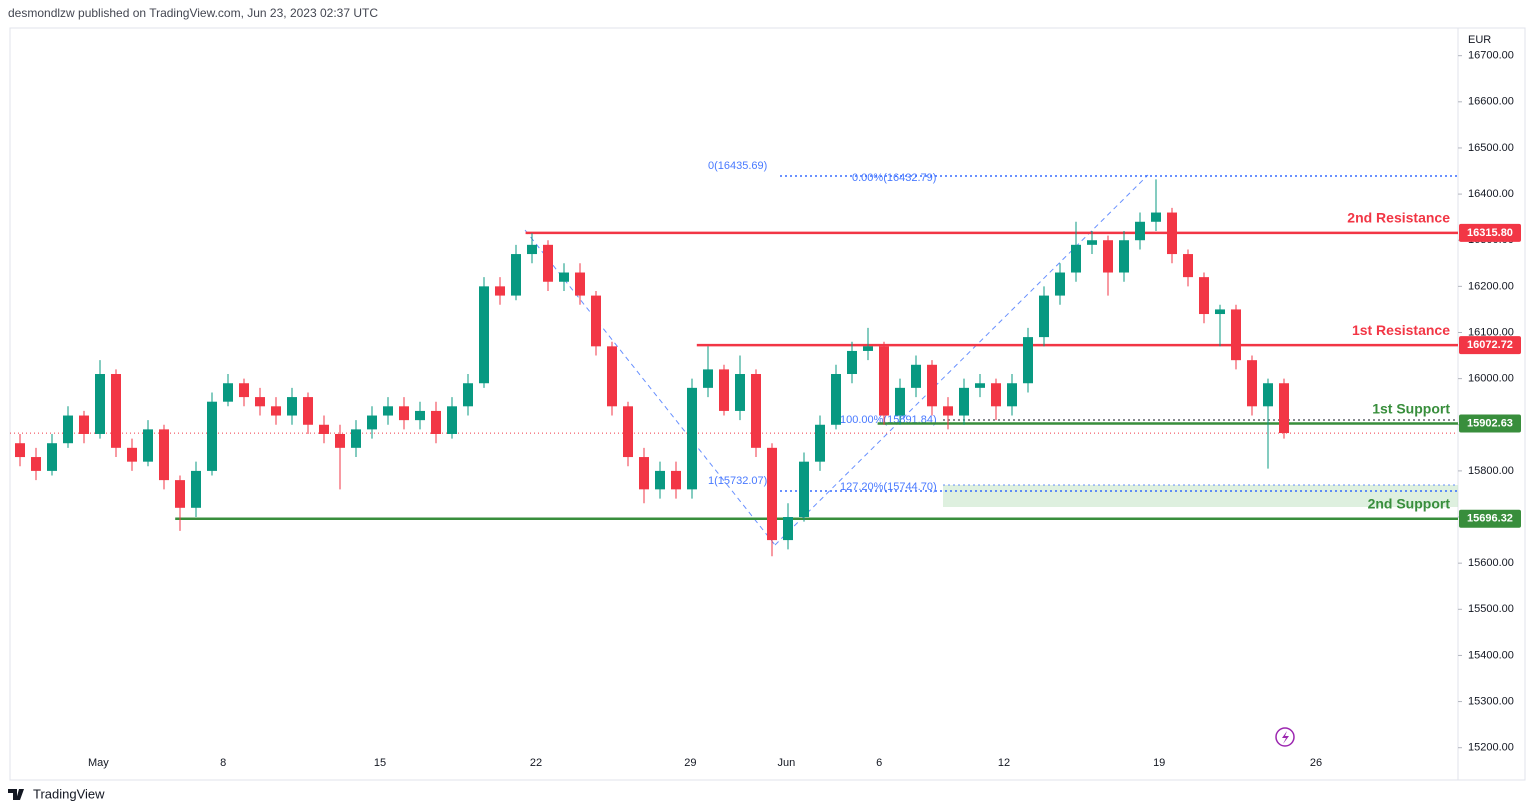  What do you see at coordinates (888, 487) in the screenshot?
I see `fib-label: 127.20%(15744.70)` at bounding box center [888, 487].